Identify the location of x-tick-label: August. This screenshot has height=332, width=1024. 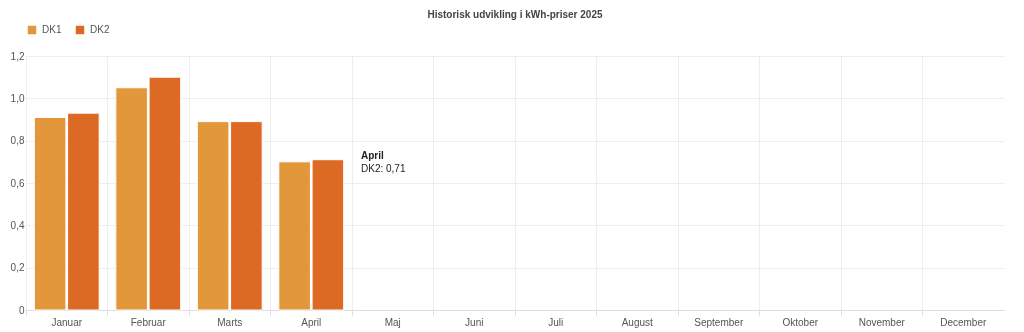
(637, 322).